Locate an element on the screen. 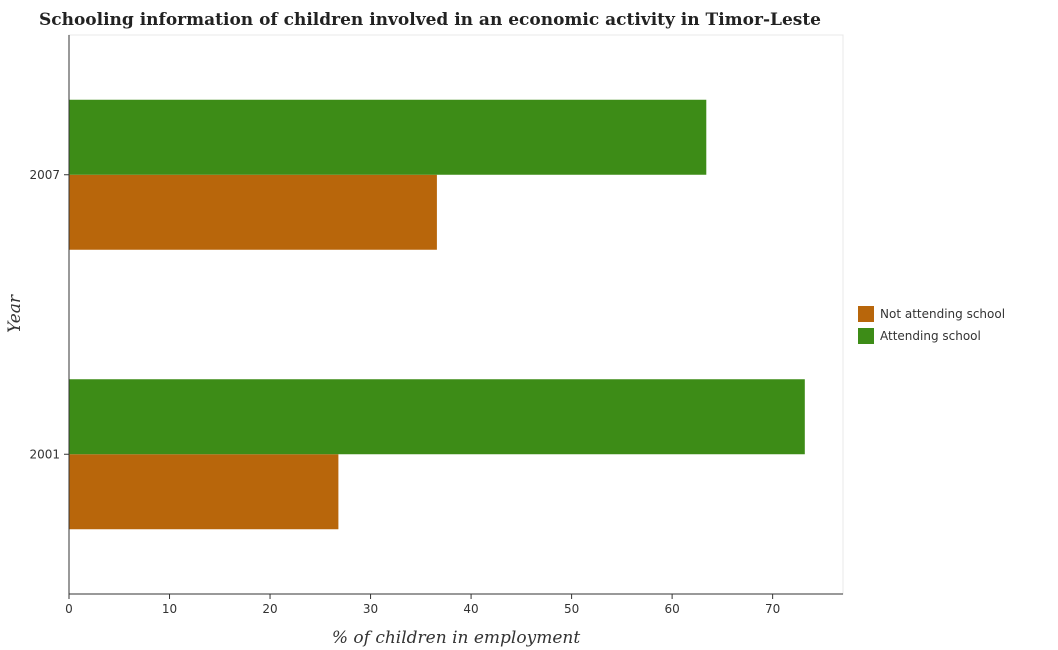 This screenshot has width=1058, height=650. y-axis-title: Year is located at coordinates (15, 313).